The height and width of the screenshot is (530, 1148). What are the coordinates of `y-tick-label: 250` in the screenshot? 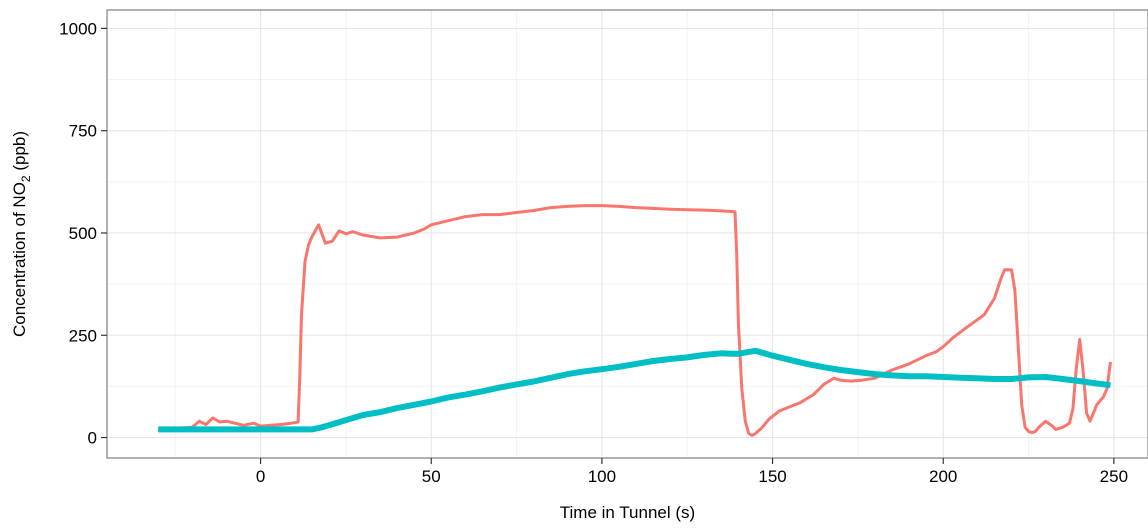 It's located at (83, 335).